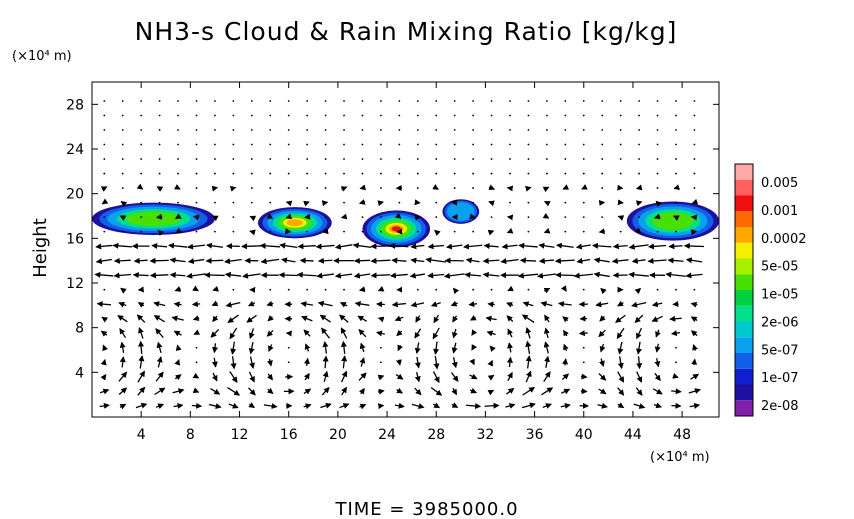  What do you see at coordinates (584, 435) in the screenshot?
I see `x-tick-label: 40` at bounding box center [584, 435].